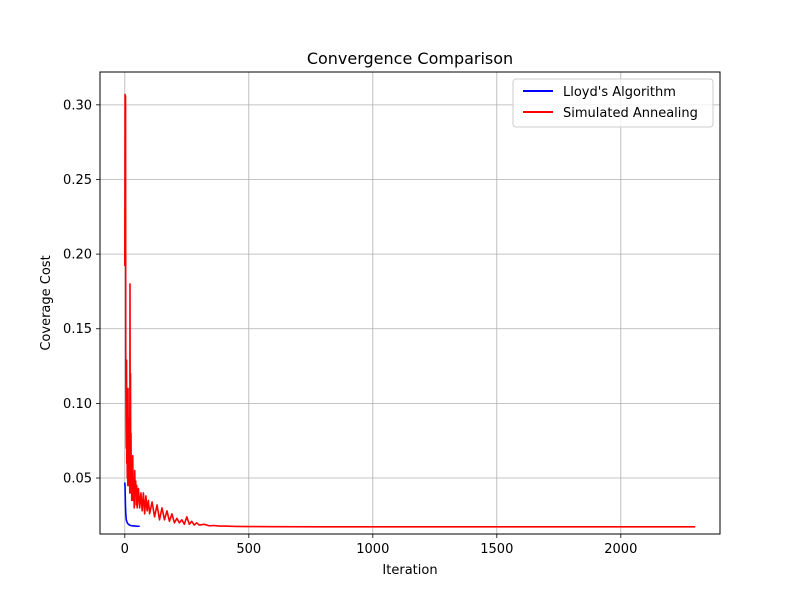 This screenshot has width=800, height=600. What do you see at coordinates (620, 549) in the screenshot?
I see `x-tick-label: 2000` at bounding box center [620, 549].